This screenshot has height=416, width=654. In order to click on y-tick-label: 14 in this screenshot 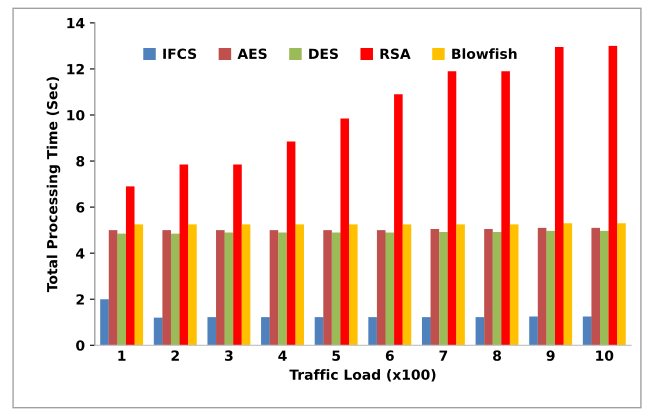, I will do `click(75, 23)`.